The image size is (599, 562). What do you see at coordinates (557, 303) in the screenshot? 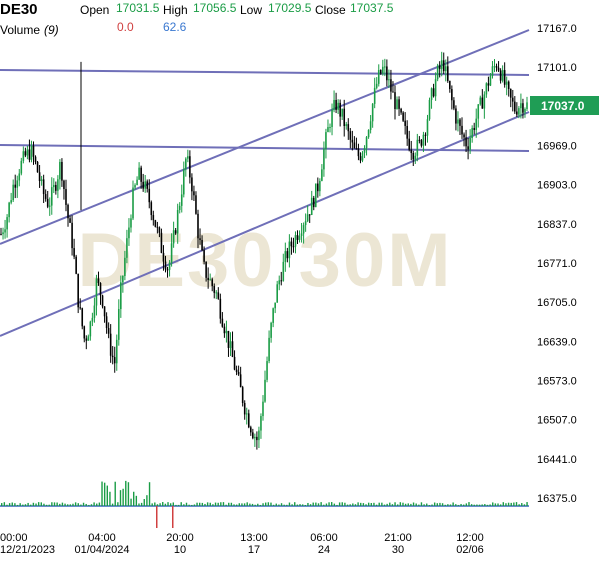
I see `y-tick-label: 16705.0` at bounding box center [557, 303].